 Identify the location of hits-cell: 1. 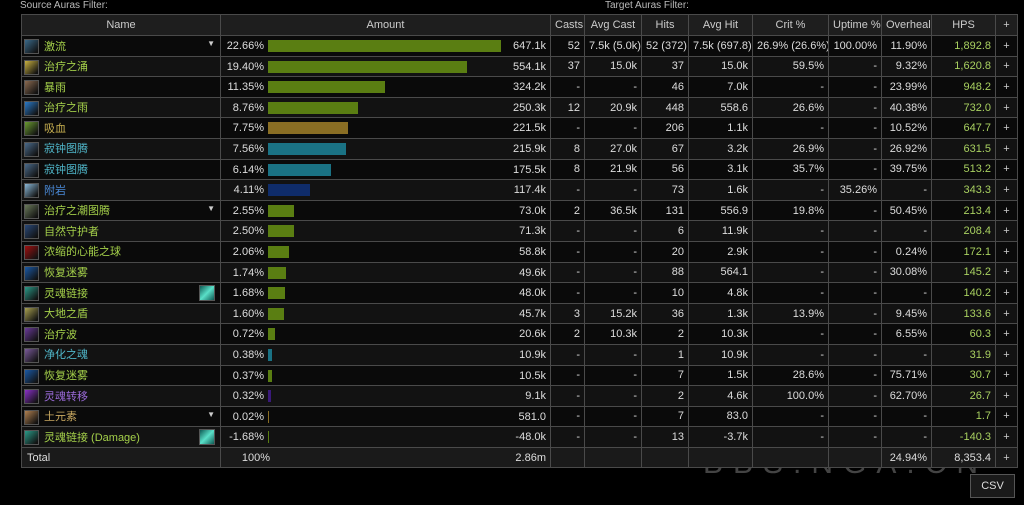
(665, 354).